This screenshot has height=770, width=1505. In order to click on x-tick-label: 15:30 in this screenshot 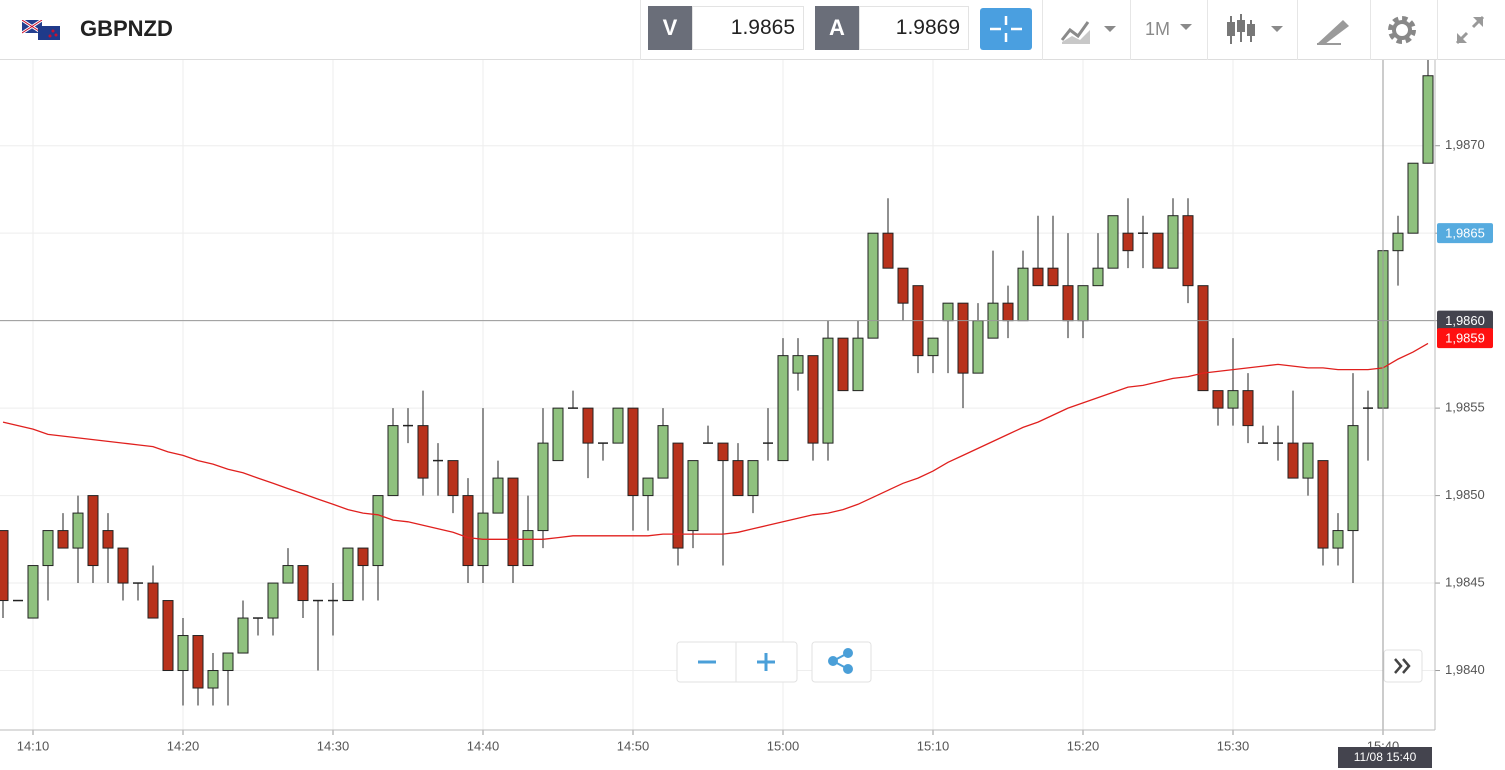, I will do `click(1233, 745)`.